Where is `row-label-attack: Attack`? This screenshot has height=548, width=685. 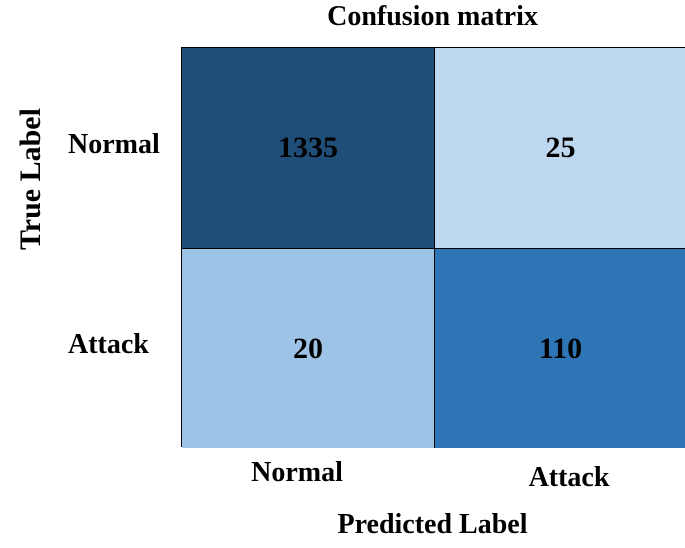 row-label-attack: Attack is located at coordinates (108, 344).